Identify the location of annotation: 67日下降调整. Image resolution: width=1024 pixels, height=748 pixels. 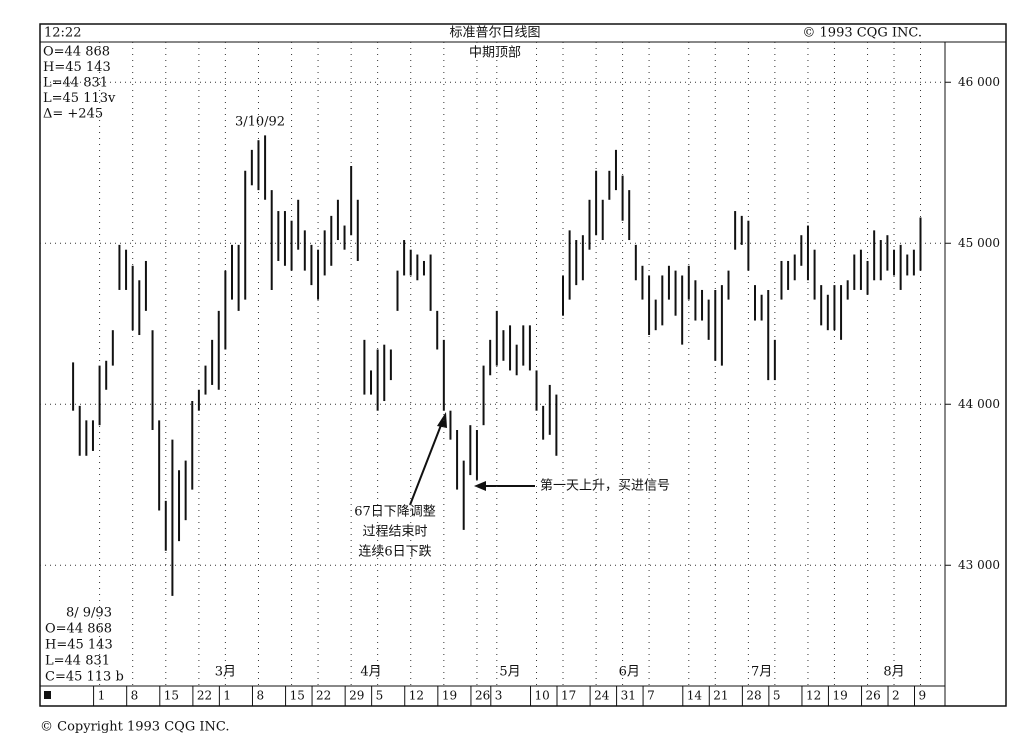
(395, 512).